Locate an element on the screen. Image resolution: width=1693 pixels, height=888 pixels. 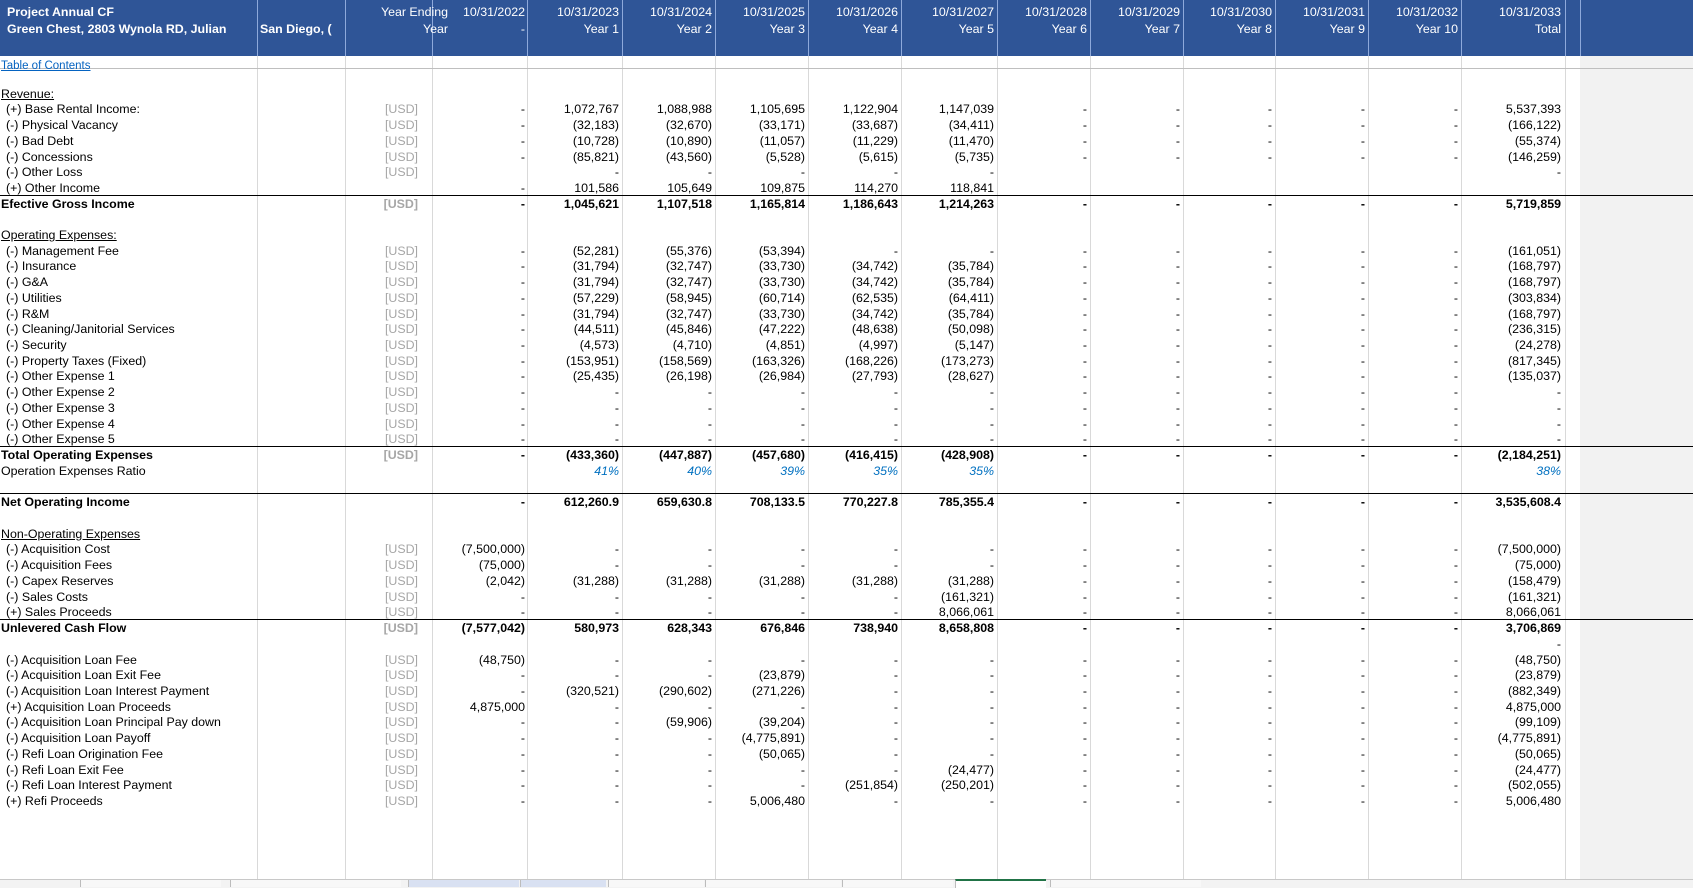
total-value-cell: 8,066,061 is located at coordinates (1533, 612).